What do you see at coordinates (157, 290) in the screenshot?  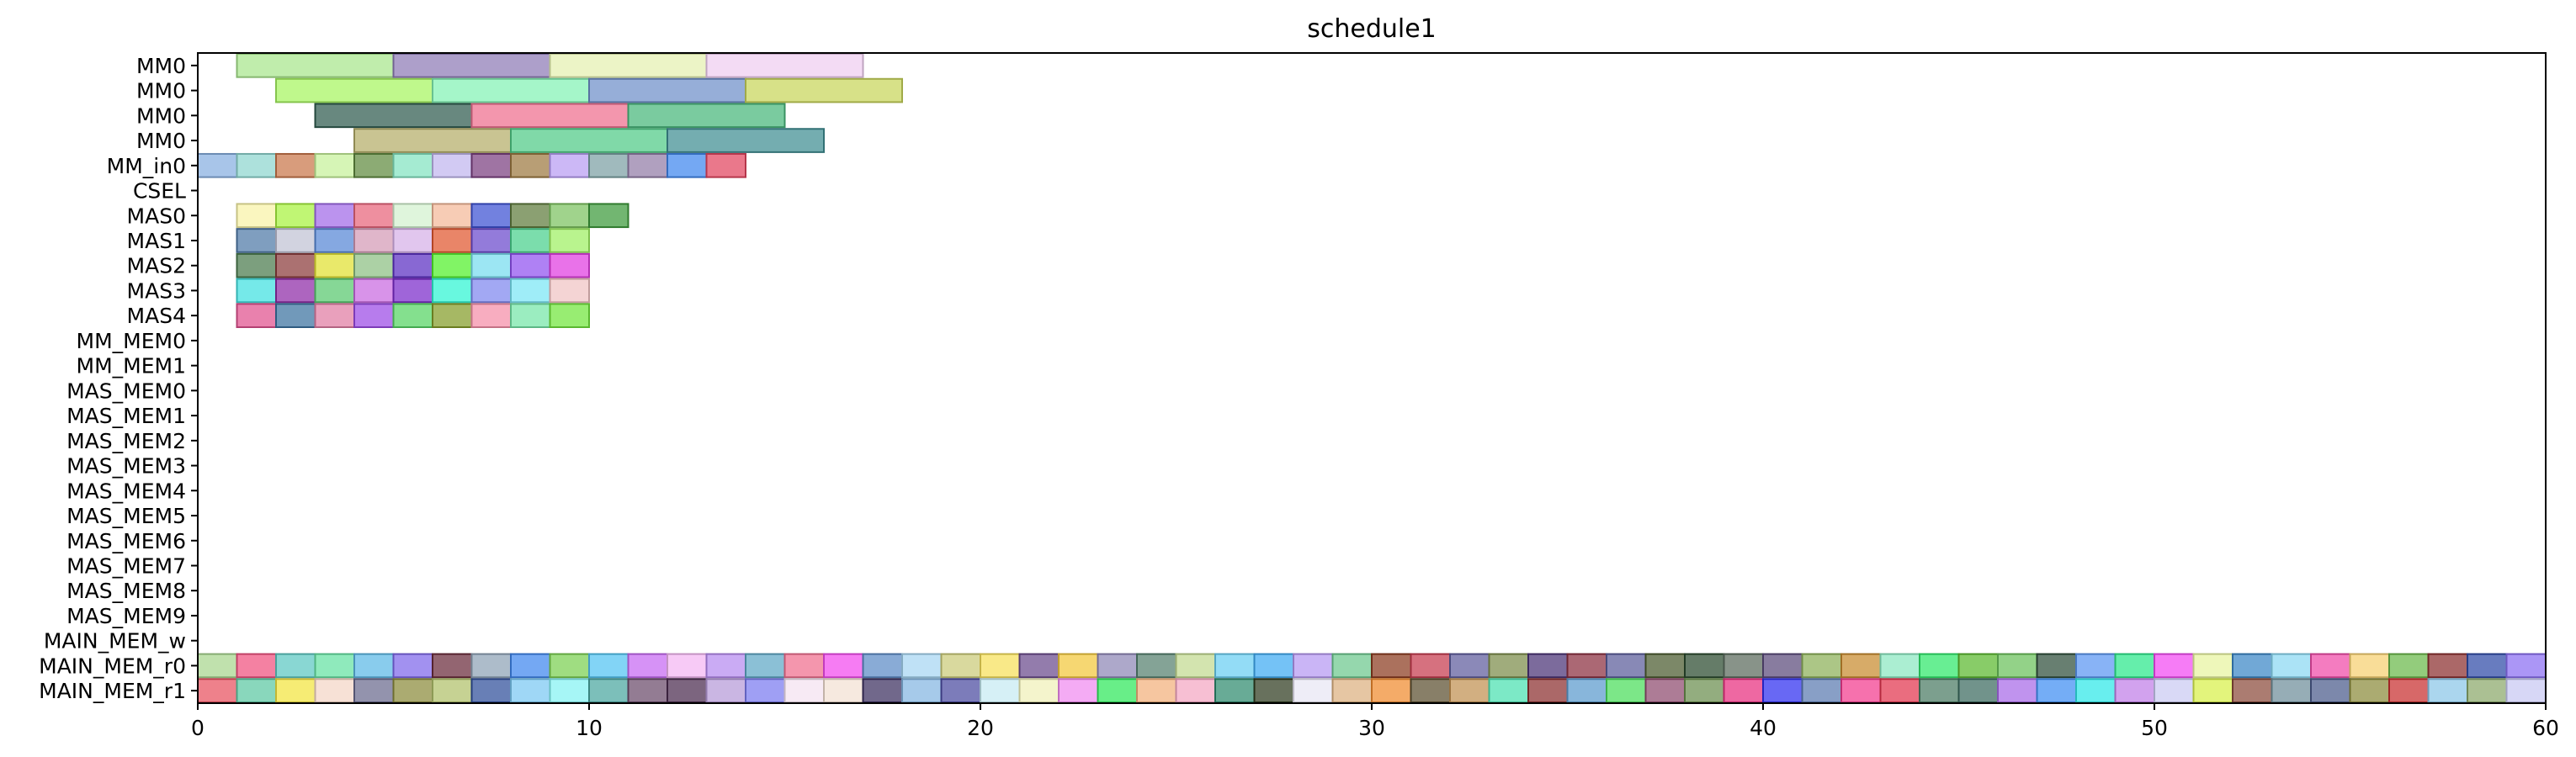 I see `y-tick-label: MAS3` at bounding box center [157, 290].